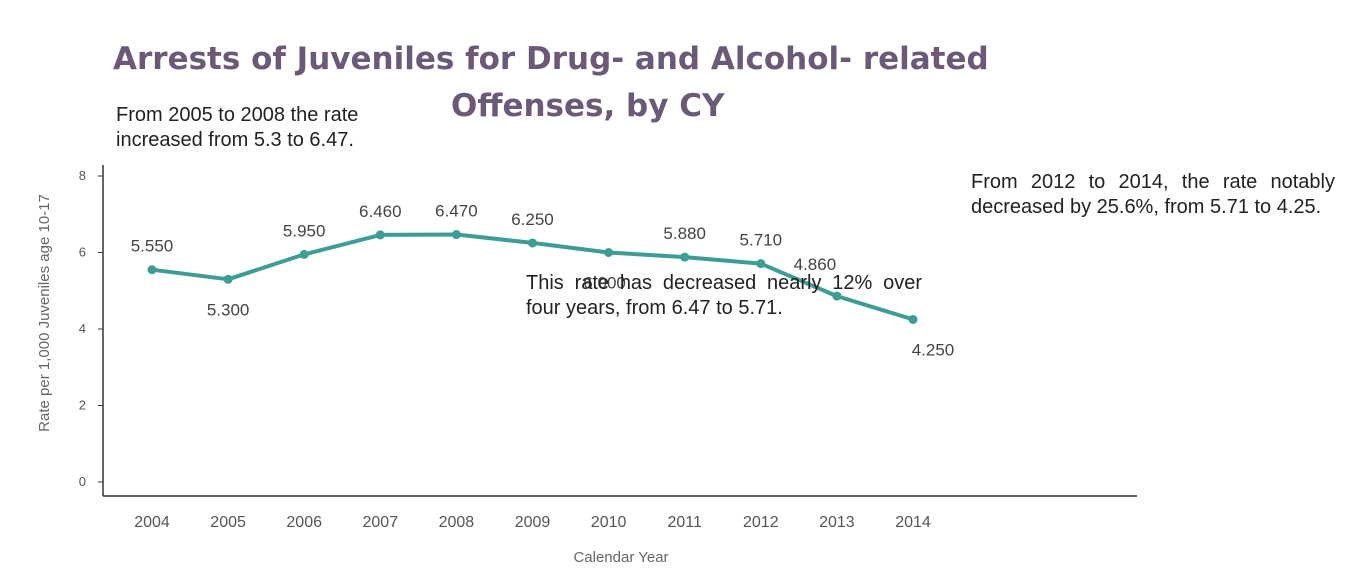 This screenshot has width=1348, height=569. Describe the element at coordinates (381, 522) in the screenshot. I see `x-tick-label: 2007` at that location.